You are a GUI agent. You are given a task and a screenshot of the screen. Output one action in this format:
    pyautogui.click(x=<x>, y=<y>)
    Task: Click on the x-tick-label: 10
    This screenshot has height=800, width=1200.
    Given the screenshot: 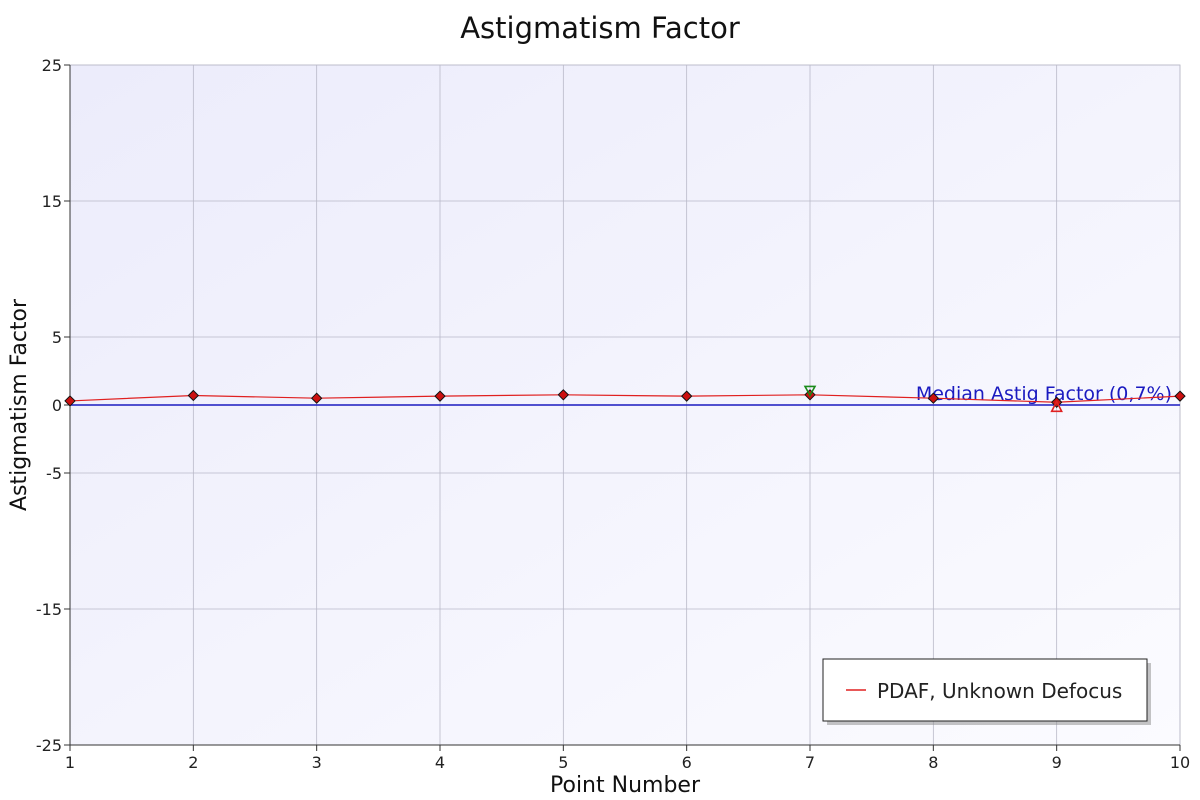 What is the action you would take?
    pyautogui.click(x=1180, y=762)
    